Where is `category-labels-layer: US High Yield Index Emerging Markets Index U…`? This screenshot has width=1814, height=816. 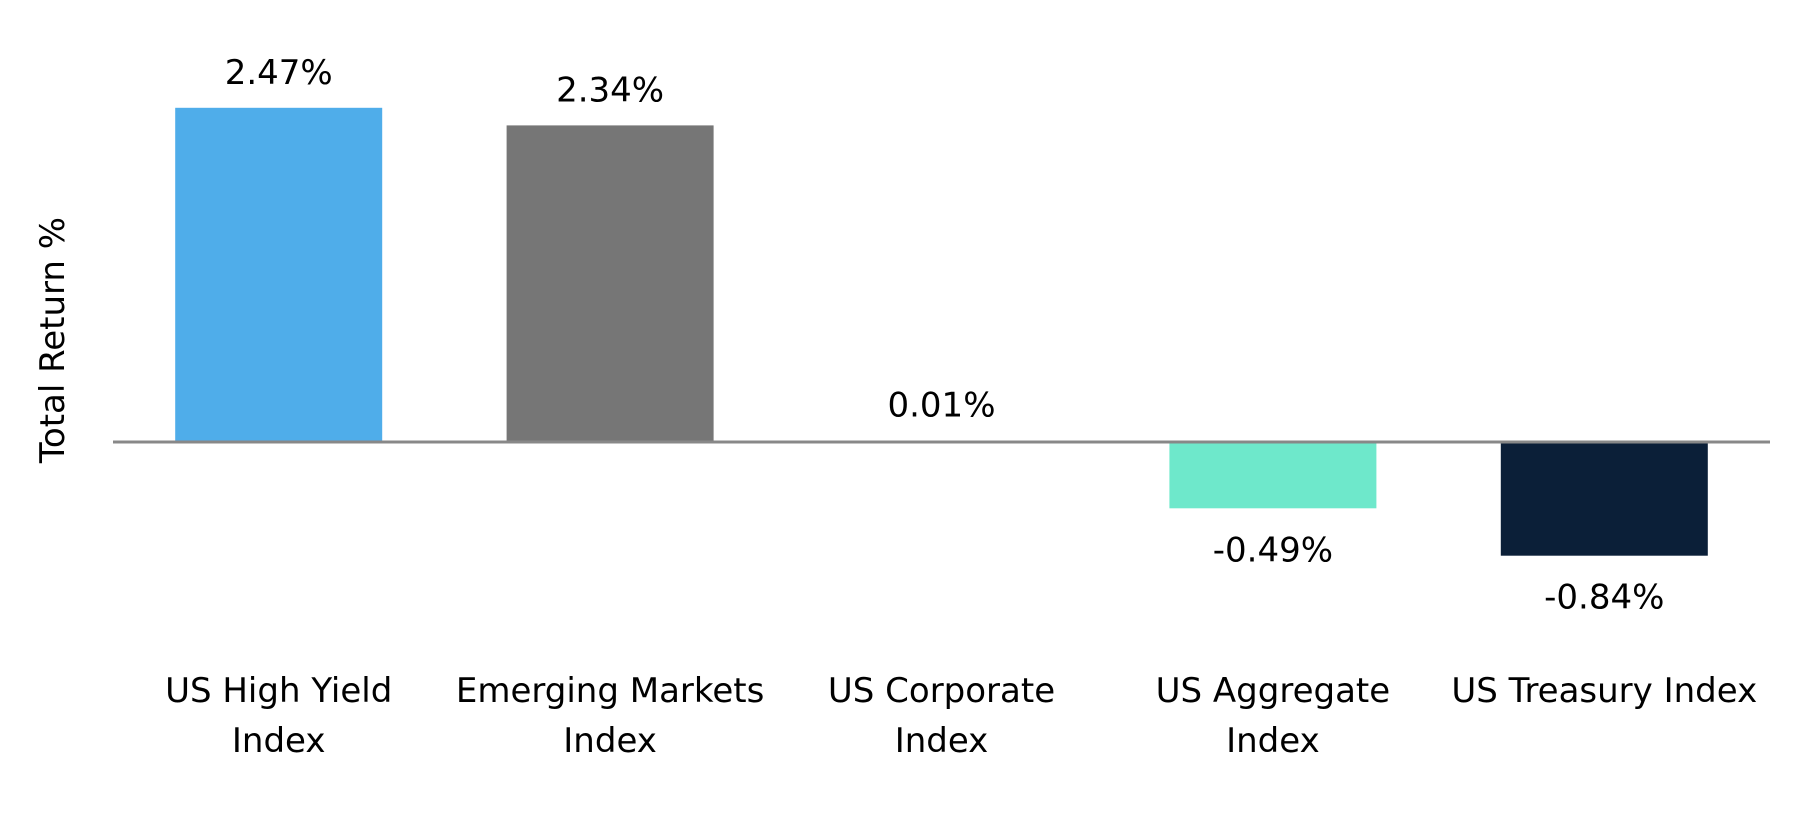
category-labels-layer: US High Yield Index Emerging Markets Index U… is located at coordinates (961, 716).